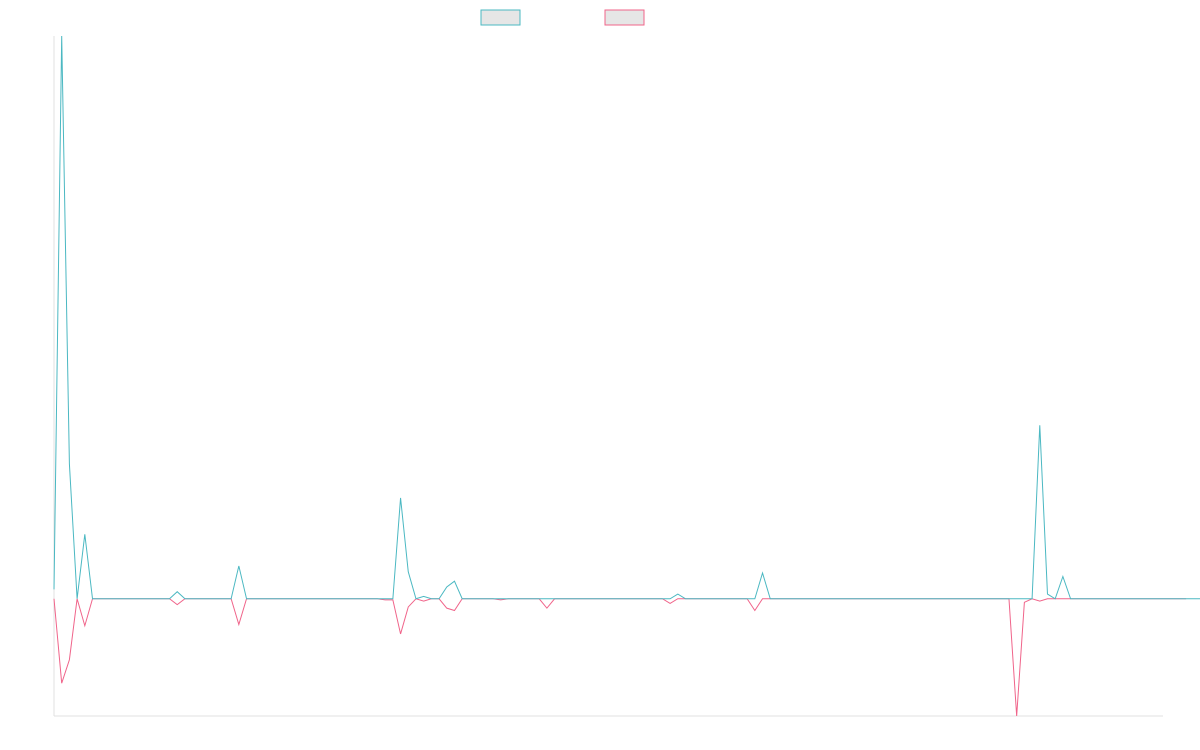 The width and height of the screenshot is (1200, 750). What do you see at coordinates (562, 17) in the screenshot?
I see `legend` at bounding box center [562, 17].